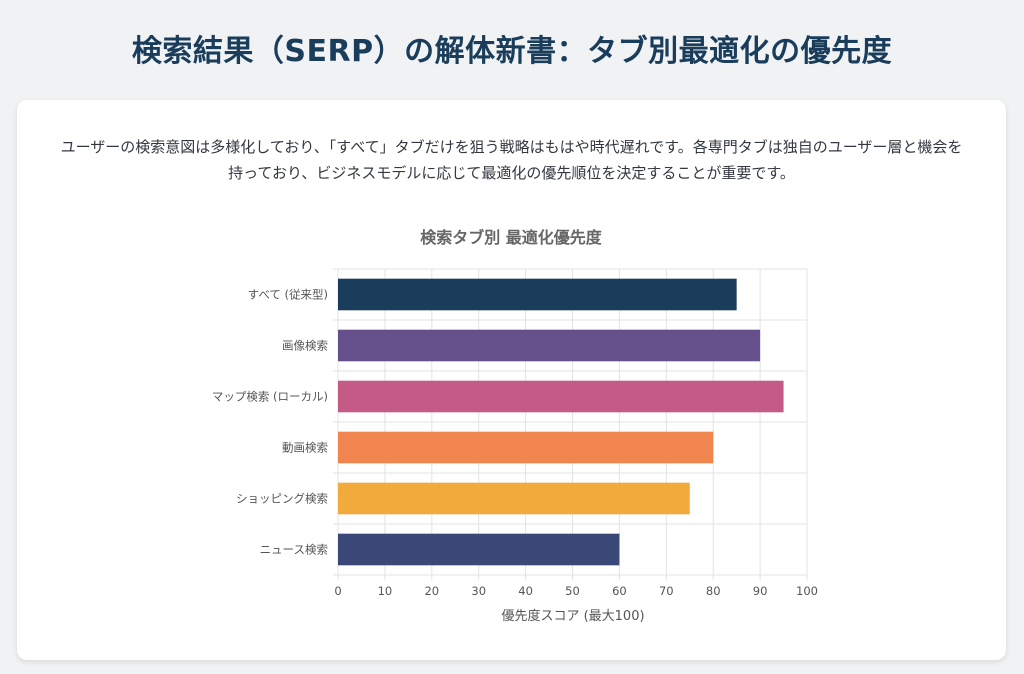  What do you see at coordinates (512, 51) in the screenshot?
I see `page-title: 検索結果（SERP）の解体新書：タブ別最適化の優先度` at bounding box center [512, 51].